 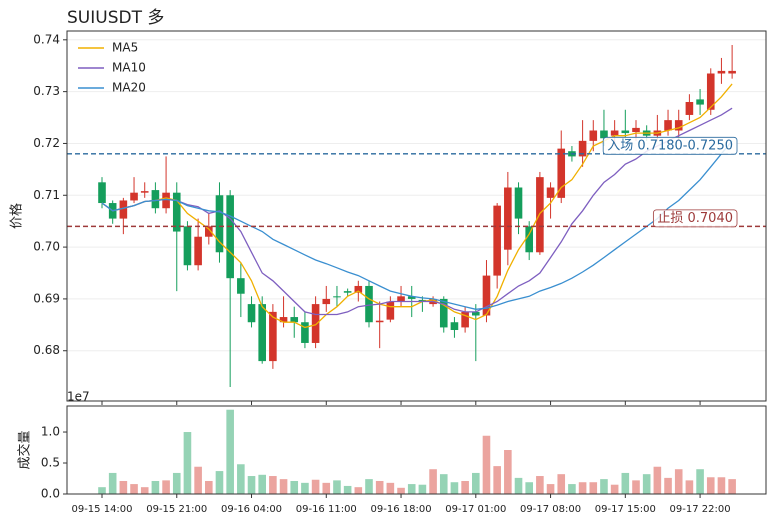 What do you see at coordinates (46, 91) in the screenshot?
I see `y-tick-label: 0.73` at bounding box center [46, 91].